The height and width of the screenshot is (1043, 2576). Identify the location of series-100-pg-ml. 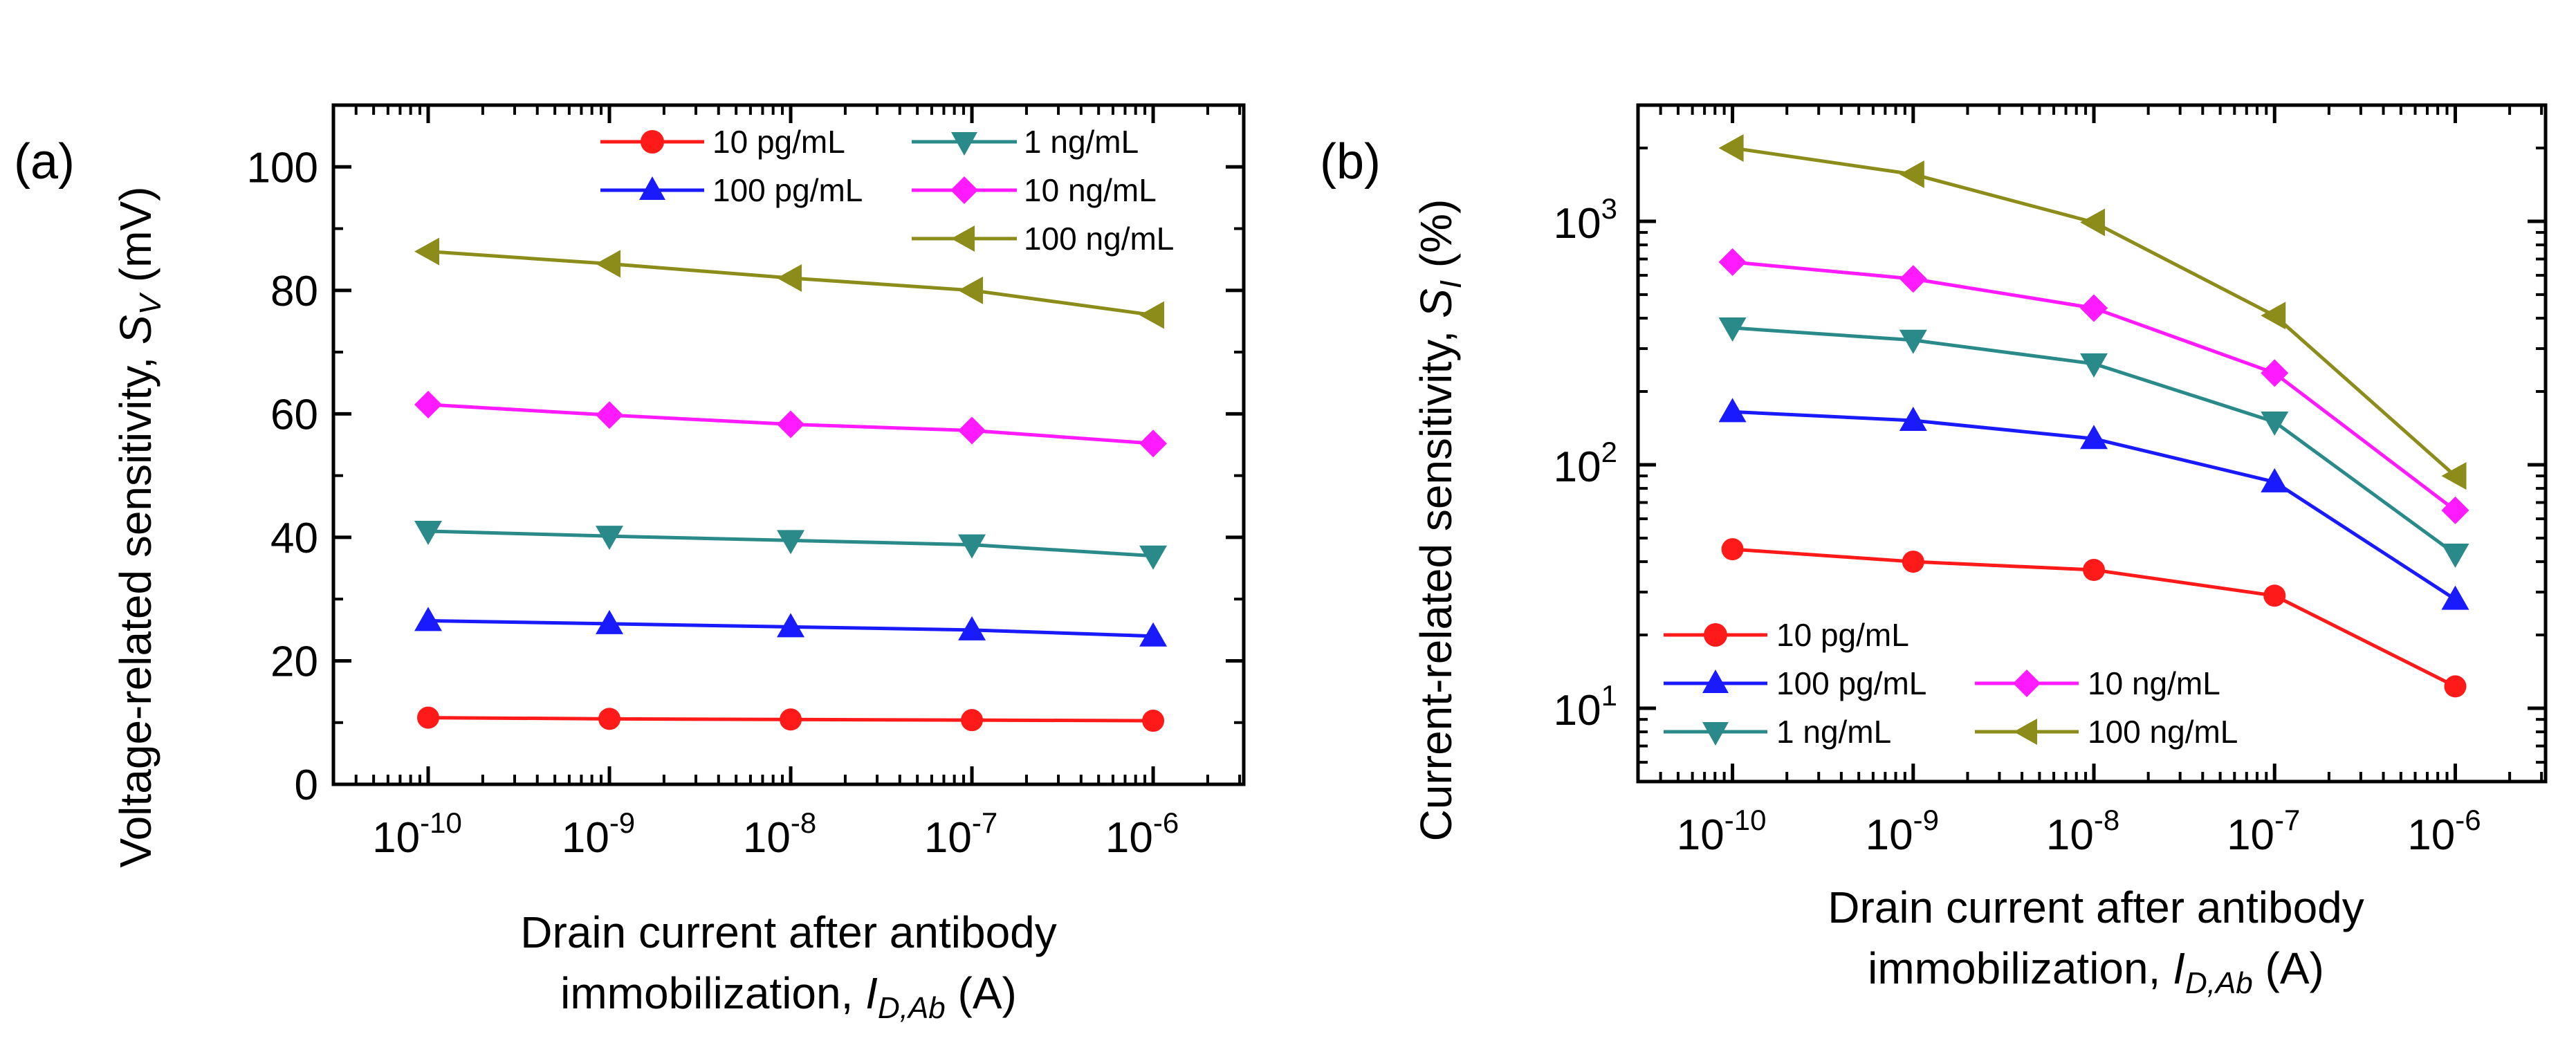
(791, 627).